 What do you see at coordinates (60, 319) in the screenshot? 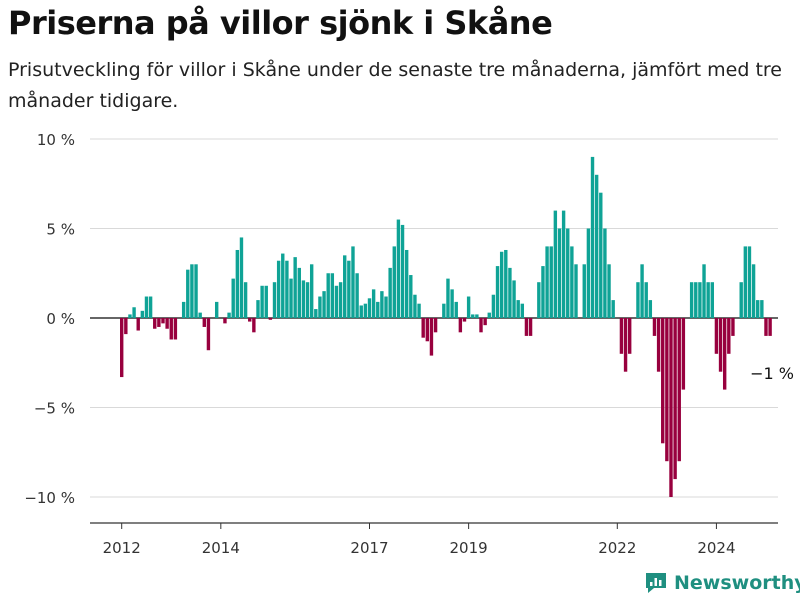
I see `y-tick-label: 0 %` at bounding box center [60, 319].